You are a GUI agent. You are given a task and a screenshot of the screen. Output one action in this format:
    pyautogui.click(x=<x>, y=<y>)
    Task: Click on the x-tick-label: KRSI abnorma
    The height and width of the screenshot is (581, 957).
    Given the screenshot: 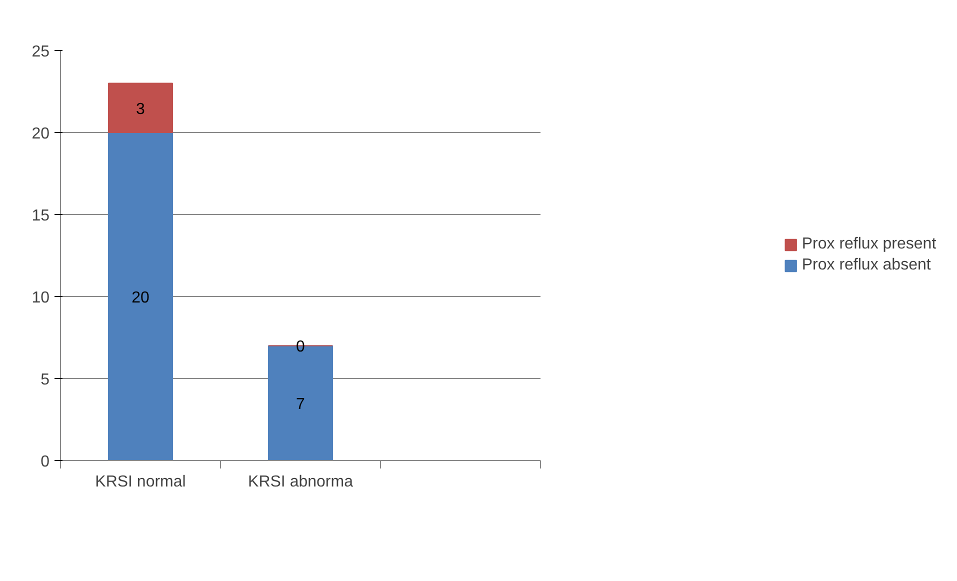 What is the action you would take?
    pyautogui.click(x=301, y=482)
    